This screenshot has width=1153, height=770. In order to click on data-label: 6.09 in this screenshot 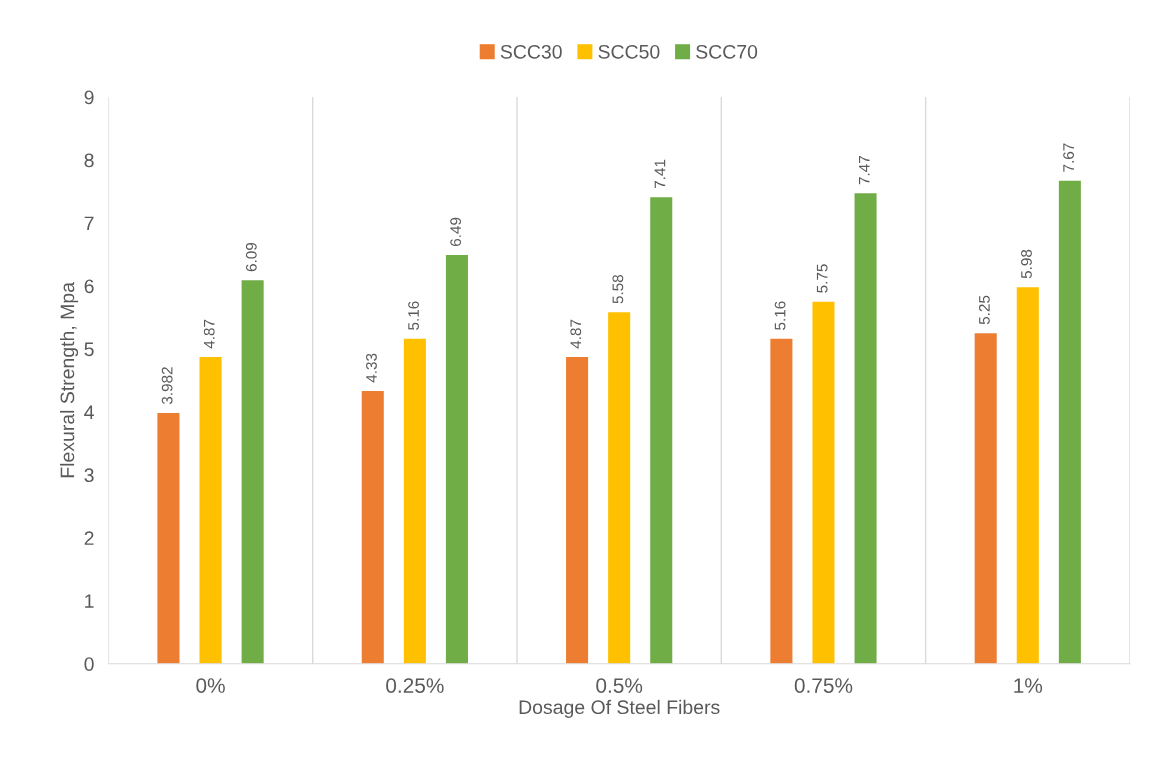, I will do `click(251, 257)`.